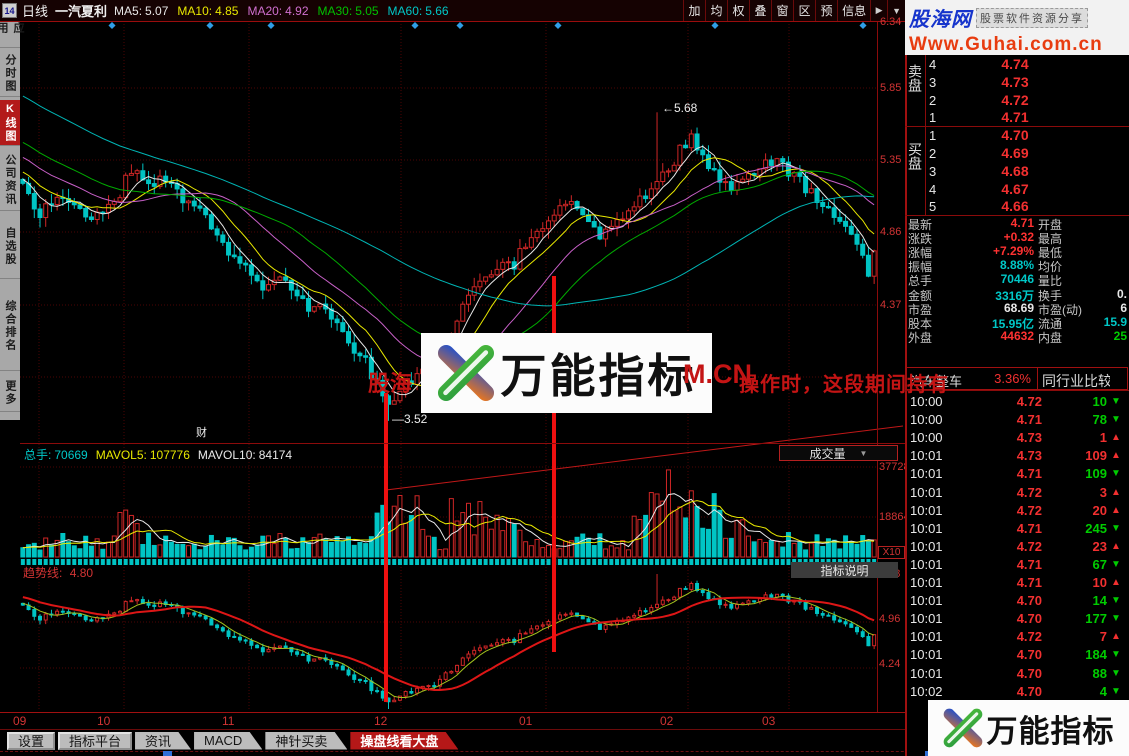 This screenshot has width=1129, height=756. I want to click on ma-value: 4.92, so click(297, 10).